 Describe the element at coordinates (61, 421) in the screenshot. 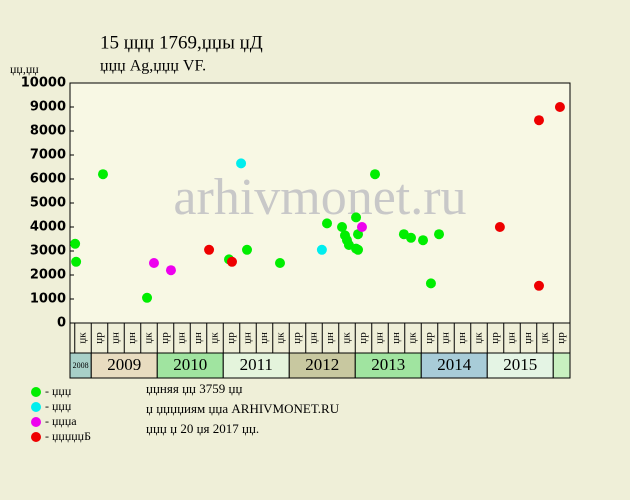

I see `legend-label: - џџџа` at that location.